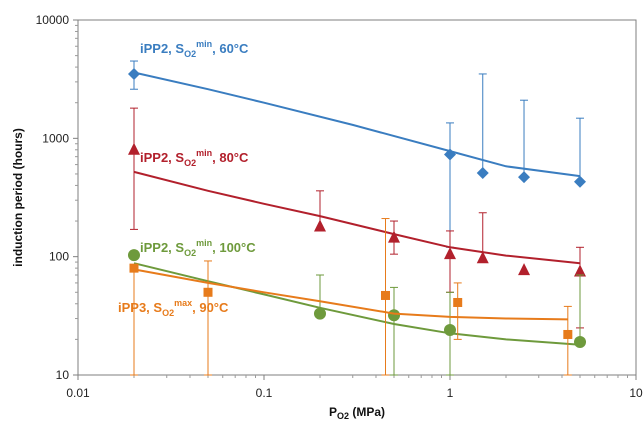 The image size is (644, 422). What do you see at coordinates (59, 257) in the screenshot?
I see `y-tick-label: 100` at bounding box center [59, 257].